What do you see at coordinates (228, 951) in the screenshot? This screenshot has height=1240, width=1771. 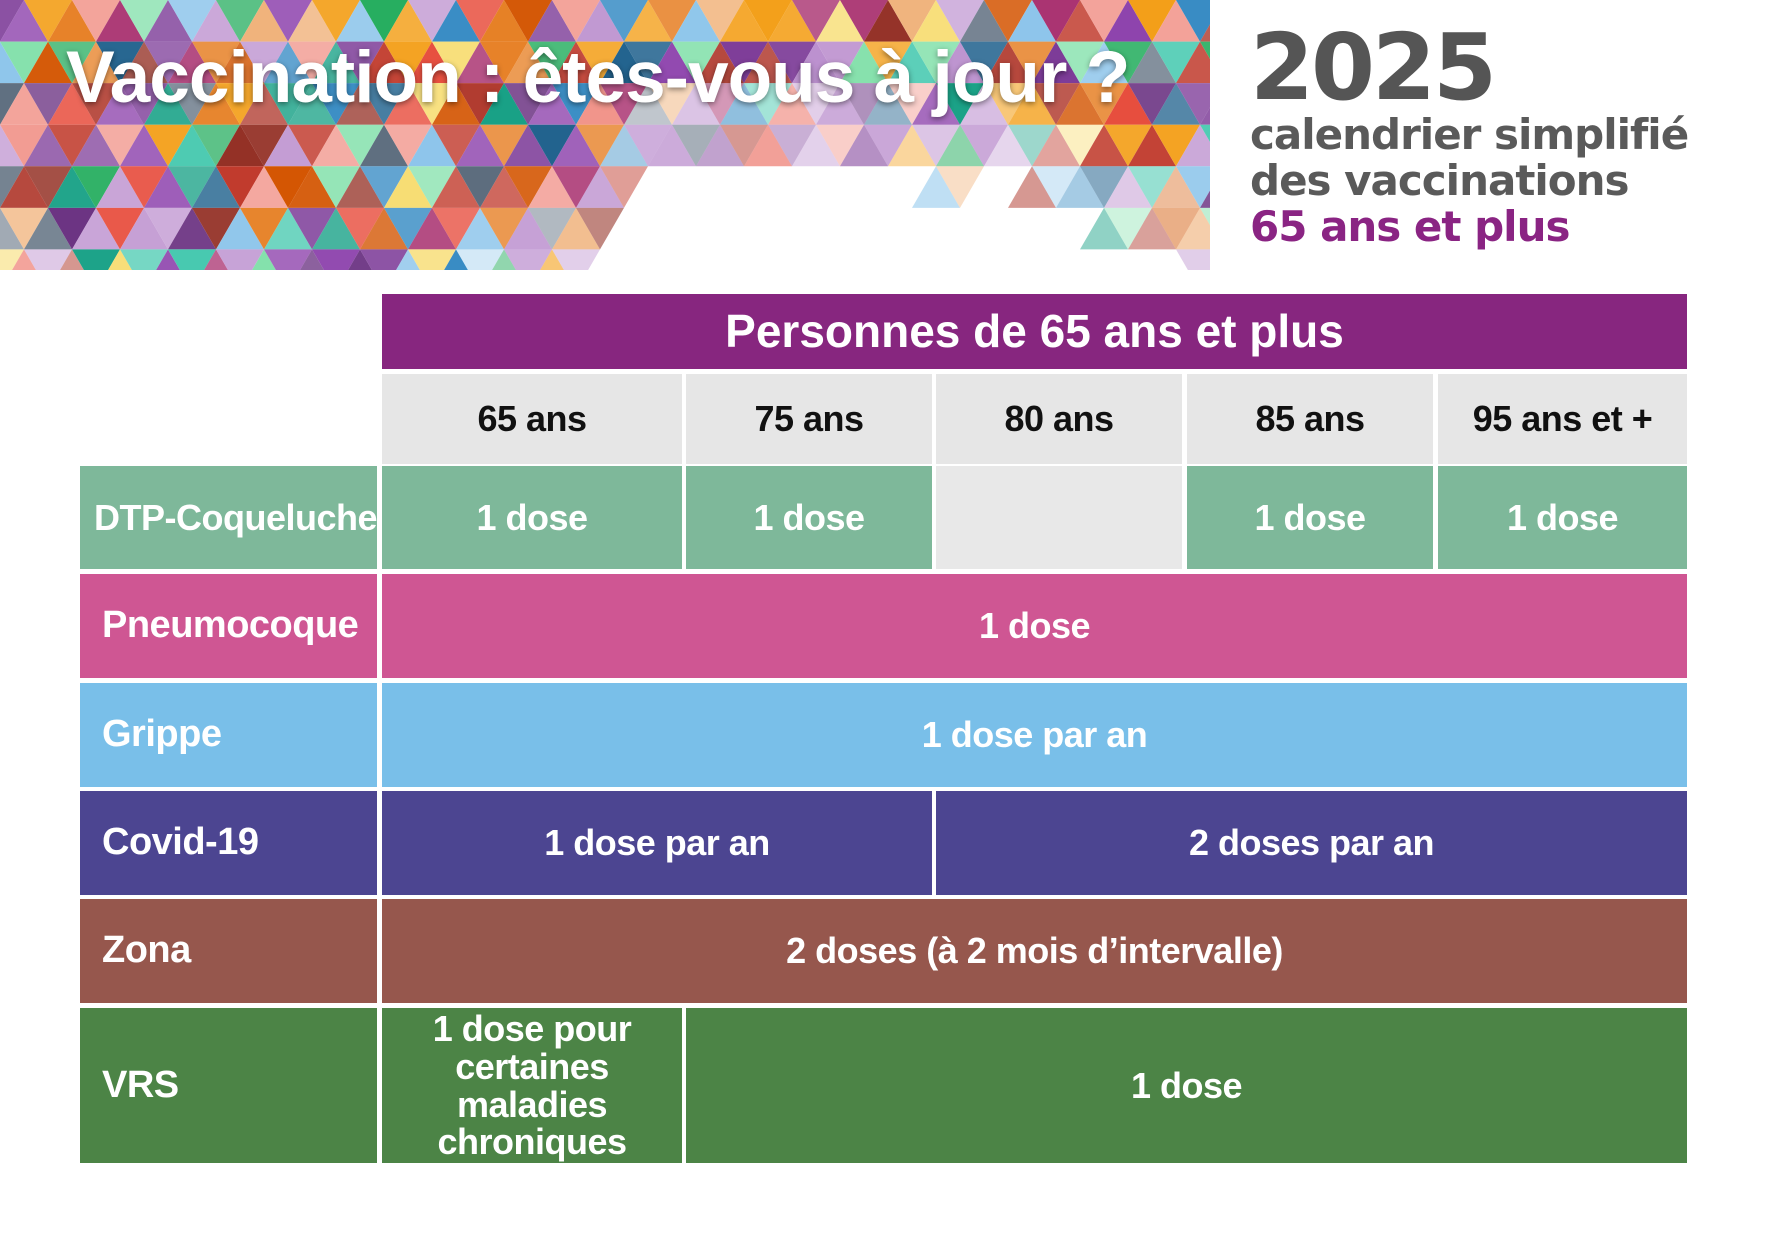 I see `row-label-zona: Zona` at bounding box center [228, 951].